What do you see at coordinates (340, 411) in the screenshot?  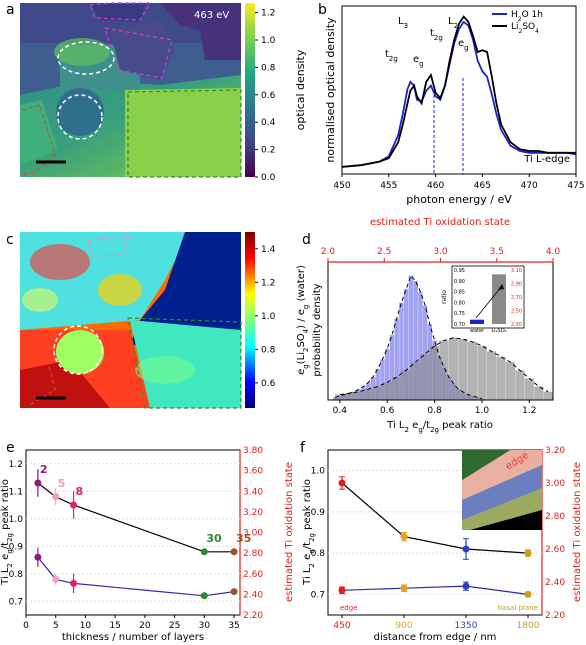 I see `chart-d-xtick-label: 0.4` at bounding box center [340, 411].